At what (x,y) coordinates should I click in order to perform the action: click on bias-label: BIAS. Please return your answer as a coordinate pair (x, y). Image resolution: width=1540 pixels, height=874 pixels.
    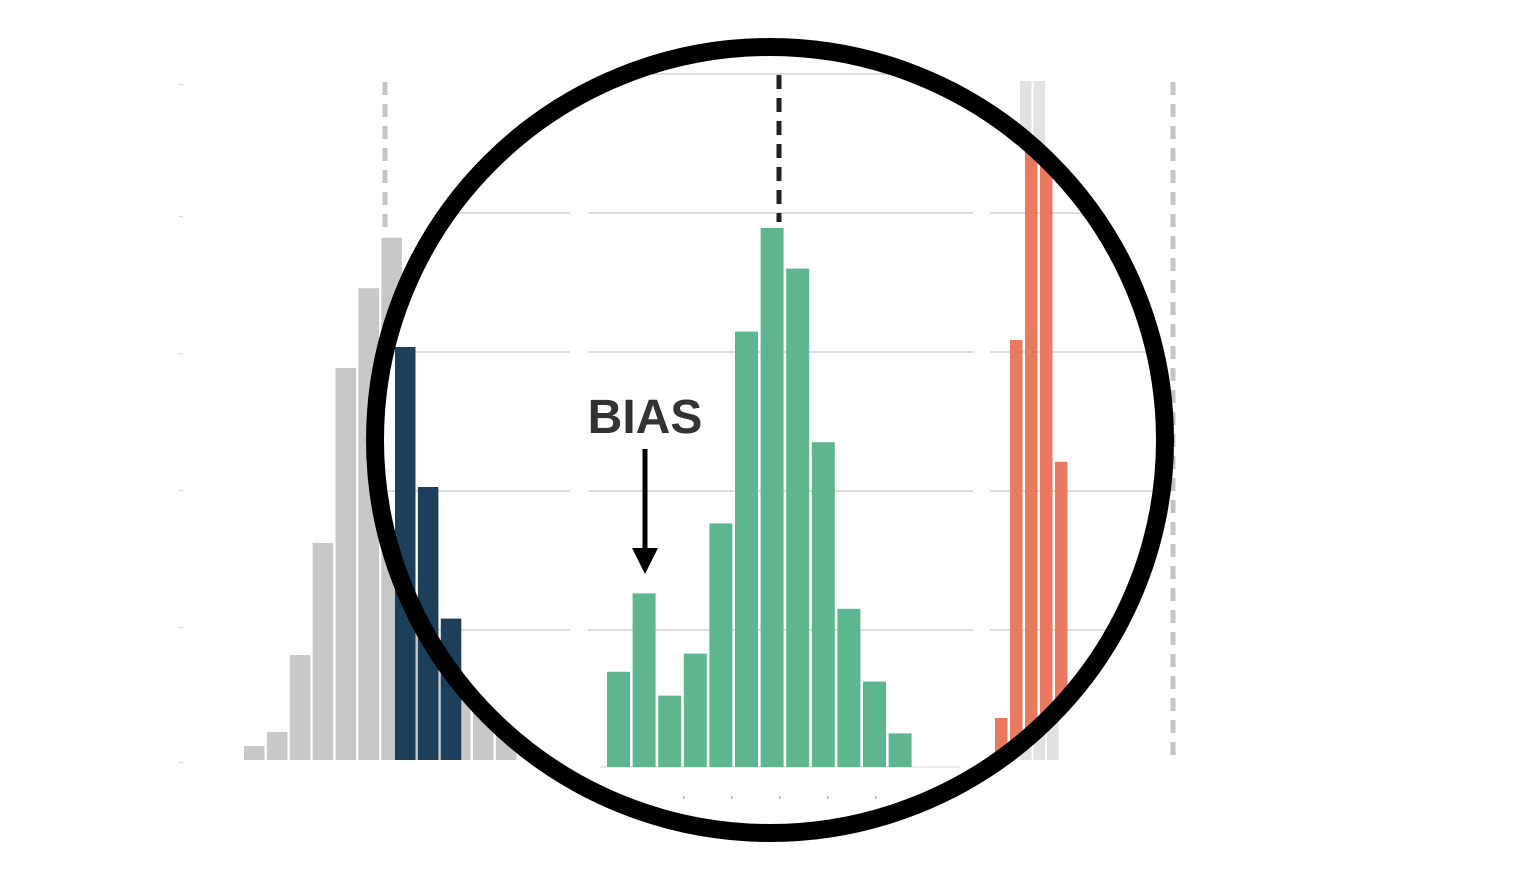
    Looking at the image, I should click on (645, 417).